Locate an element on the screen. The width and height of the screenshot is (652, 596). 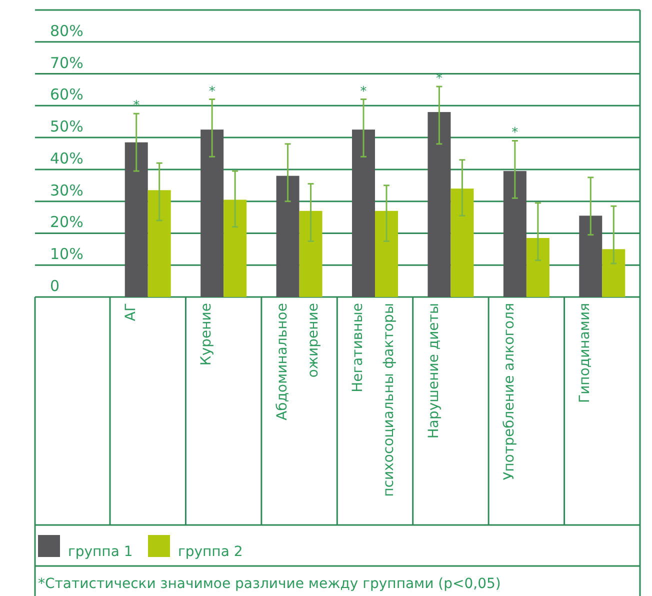
text: *Статистически значимое различие между группами (p<0,05) is located at coordinates (269, 584).